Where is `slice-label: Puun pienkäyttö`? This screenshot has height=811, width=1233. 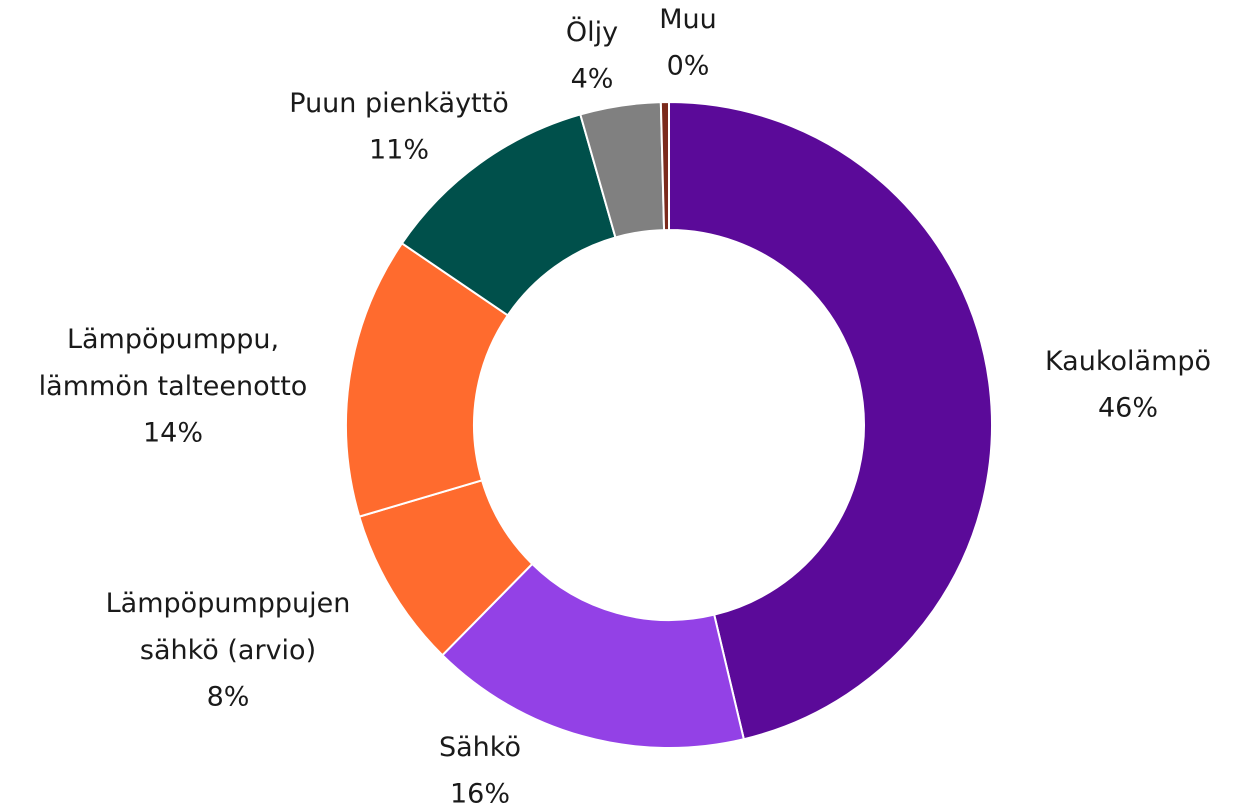
slice-label: Puun pienkäyttö is located at coordinates (398, 103).